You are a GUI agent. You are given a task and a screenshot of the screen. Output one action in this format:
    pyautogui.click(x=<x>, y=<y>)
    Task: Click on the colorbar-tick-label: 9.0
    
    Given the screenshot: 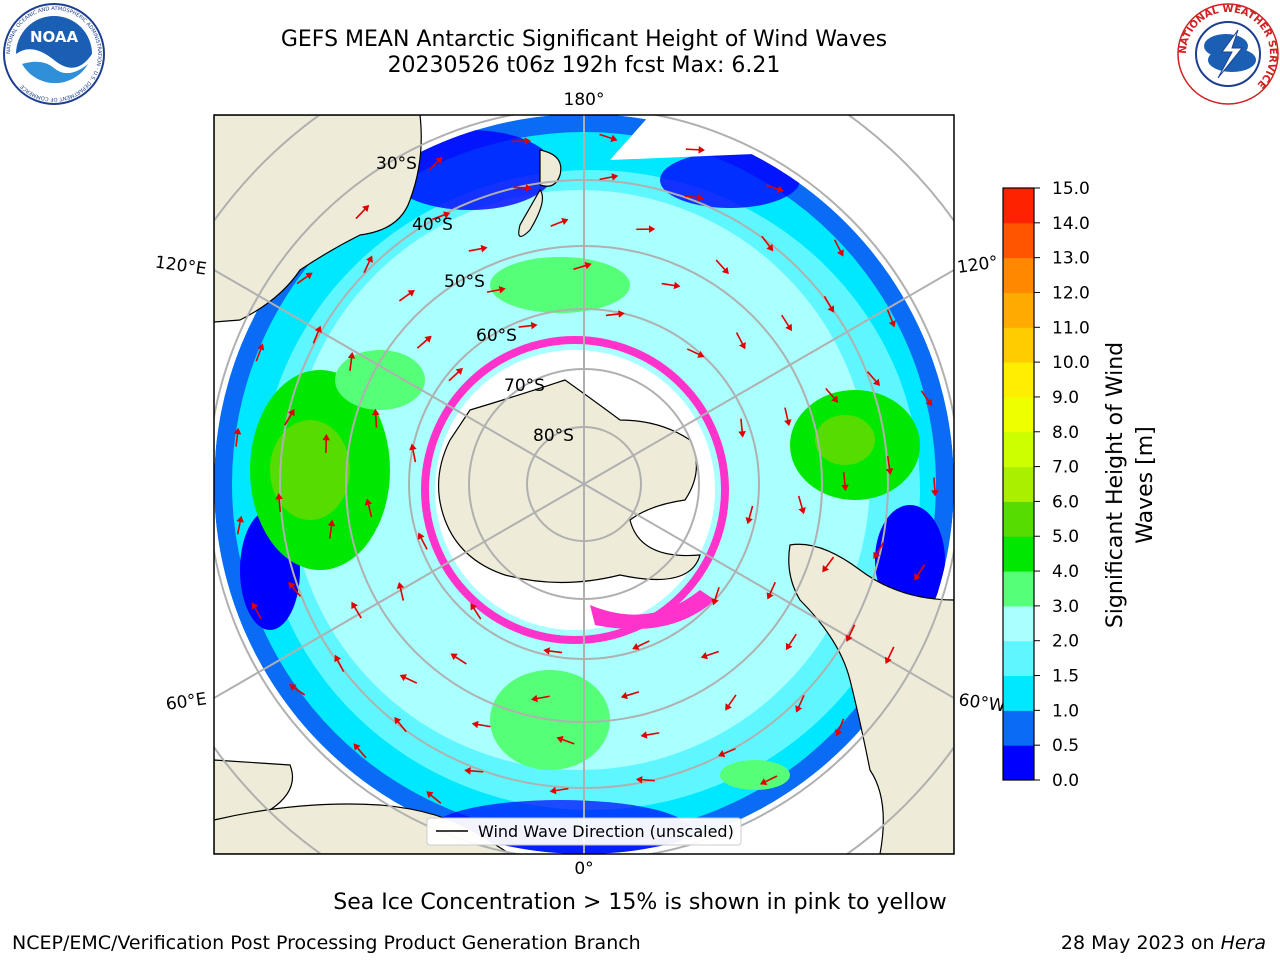 What is the action you would take?
    pyautogui.click(x=1065, y=398)
    